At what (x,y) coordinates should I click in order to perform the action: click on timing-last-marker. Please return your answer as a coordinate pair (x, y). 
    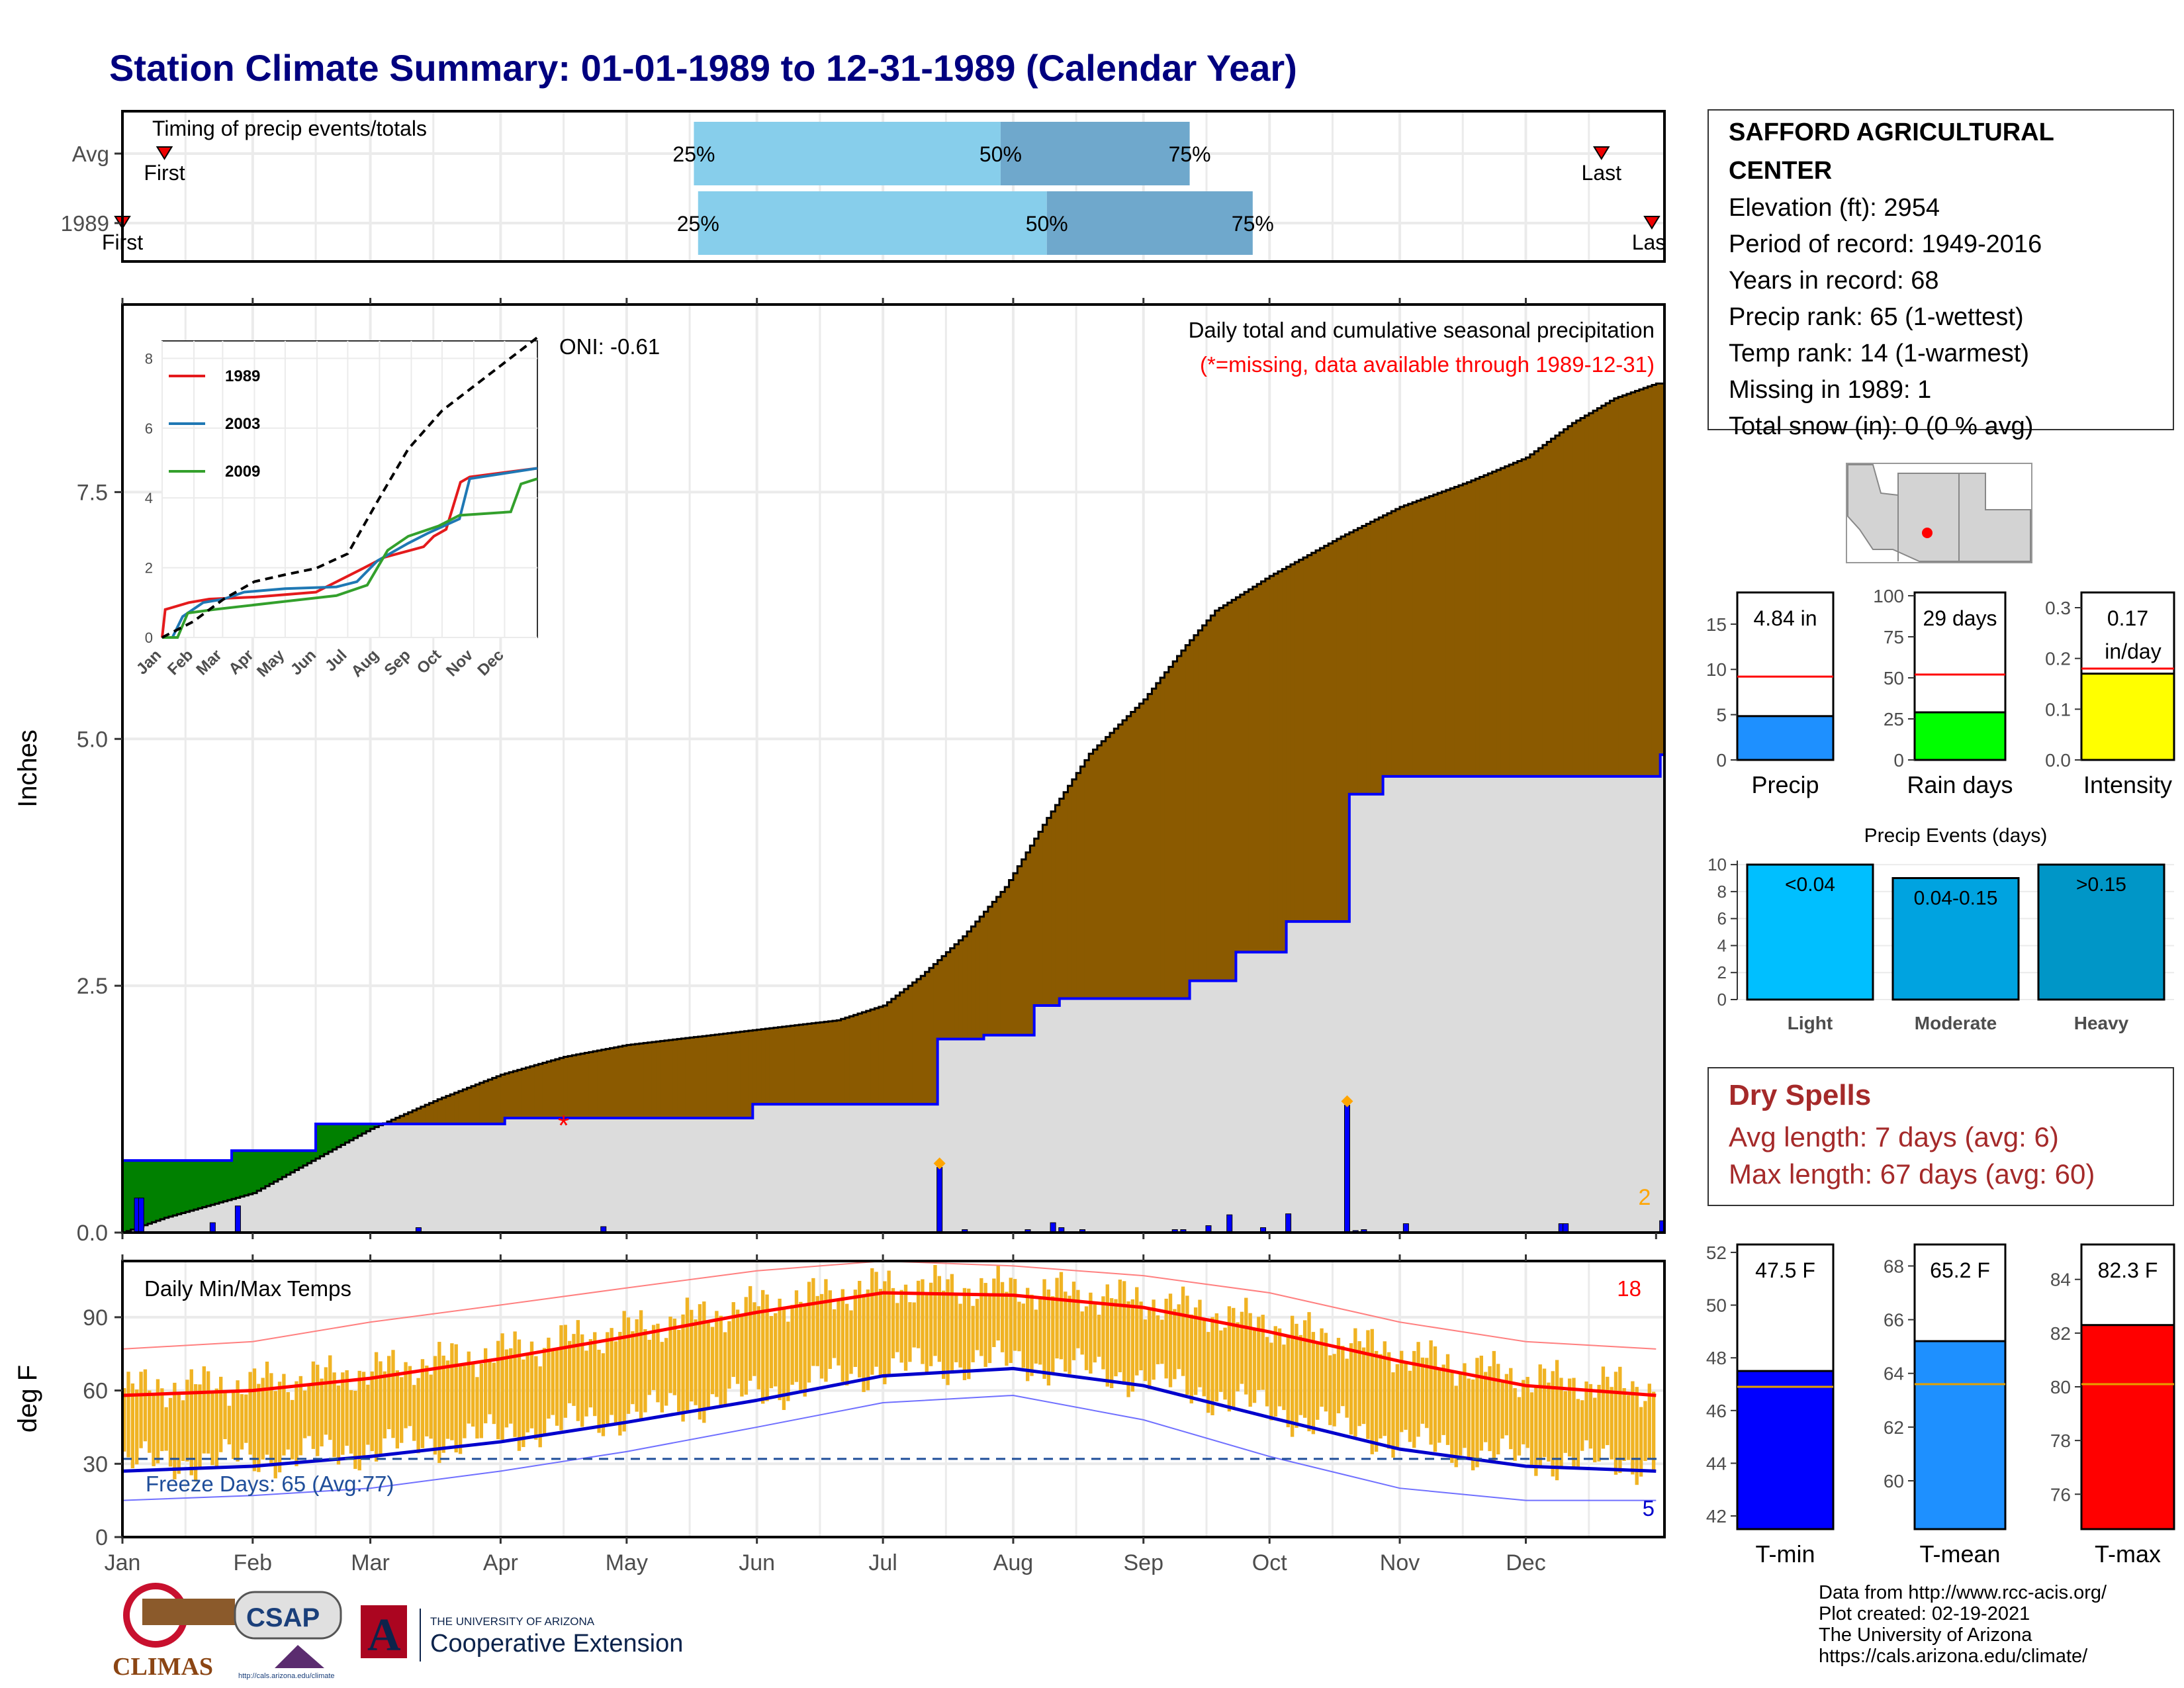
    Looking at the image, I should click on (1652, 223).